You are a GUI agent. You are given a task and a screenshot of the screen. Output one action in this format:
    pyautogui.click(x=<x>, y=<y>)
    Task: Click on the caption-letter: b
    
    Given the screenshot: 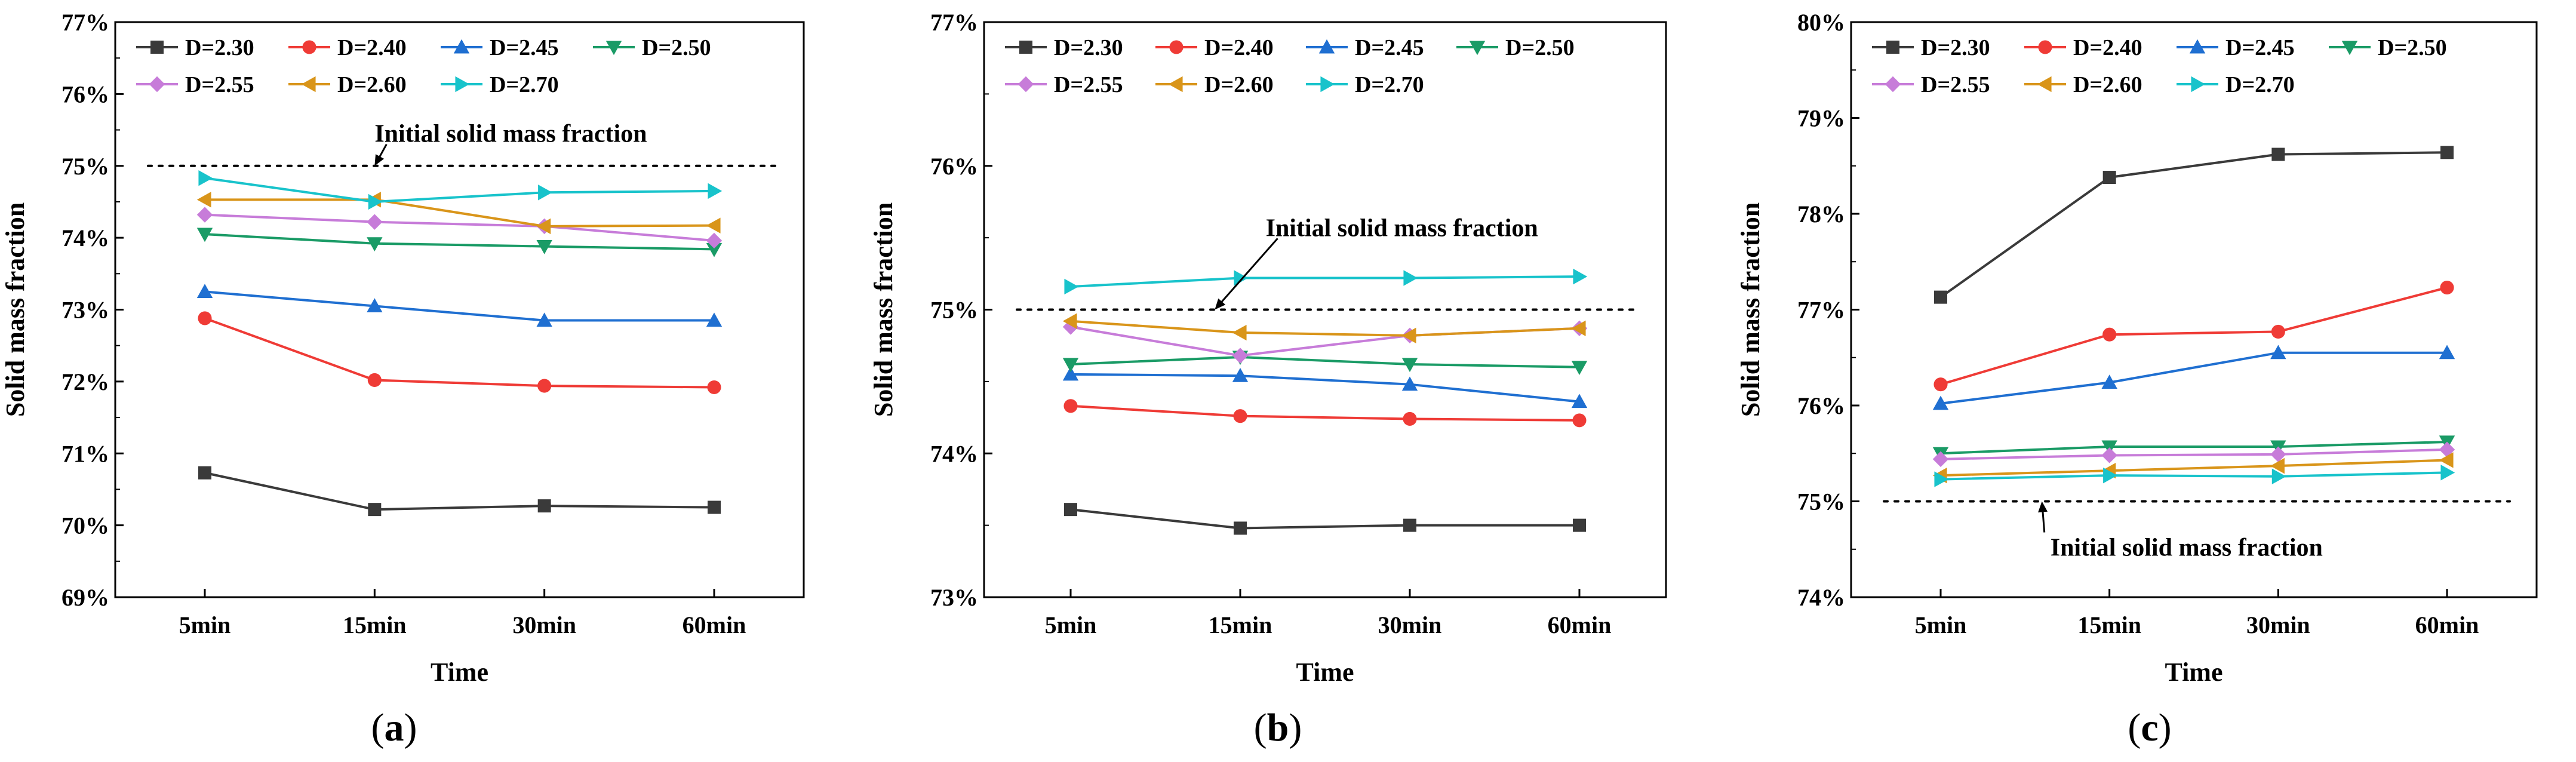 What is the action you would take?
    pyautogui.click(x=1278, y=727)
    